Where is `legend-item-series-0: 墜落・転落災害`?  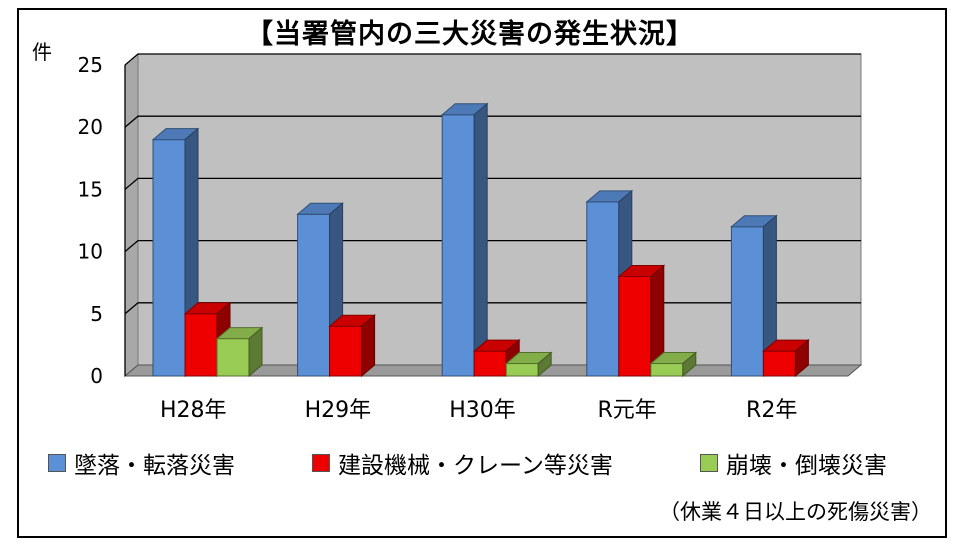
legend-item-series-0: 墜落・転落災害 is located at coordinates (141, 463).